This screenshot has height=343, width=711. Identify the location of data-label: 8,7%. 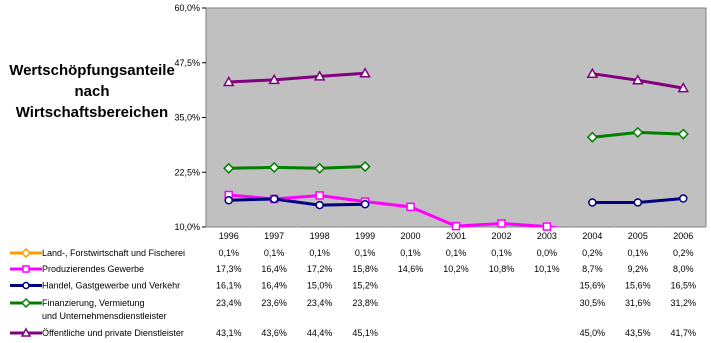
(592, 269).